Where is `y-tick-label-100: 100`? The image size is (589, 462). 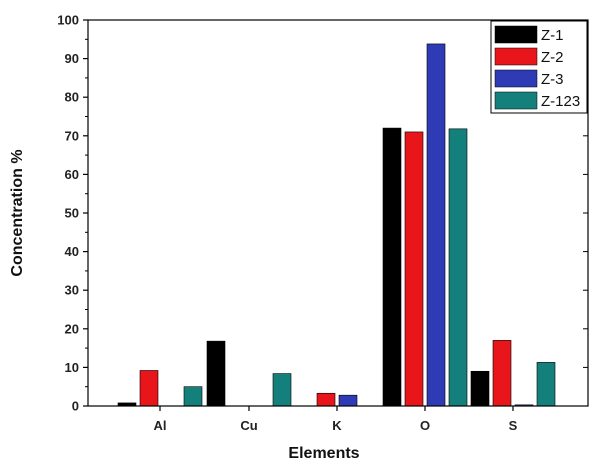
y-tick-label-100: 100 is located at coordinates (68, 20).